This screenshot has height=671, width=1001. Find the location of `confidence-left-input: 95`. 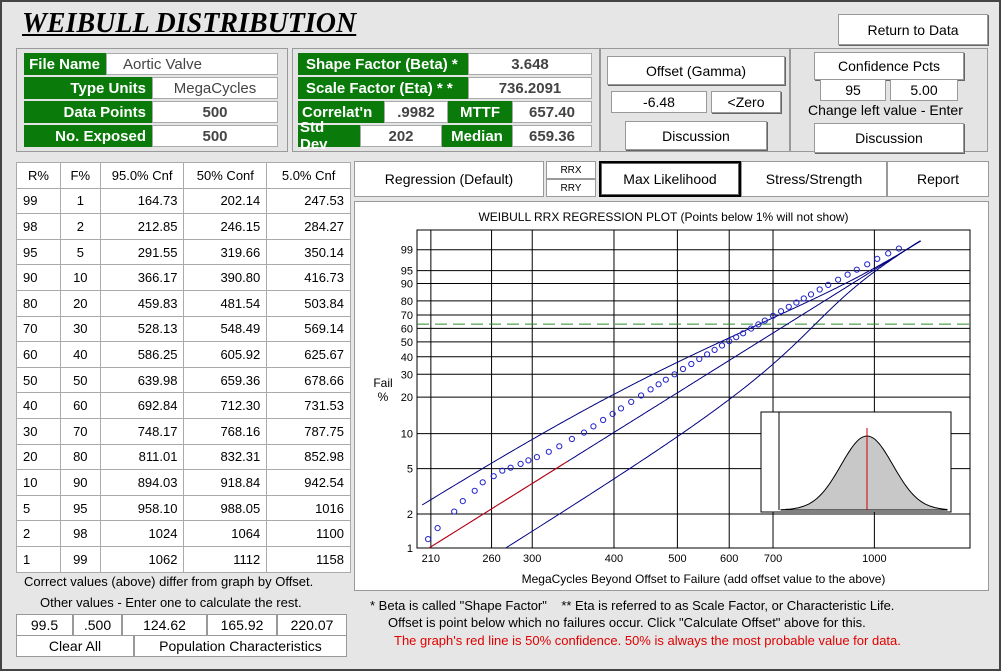

confidence-left-input: 95 is located at coordinates (853, 90).